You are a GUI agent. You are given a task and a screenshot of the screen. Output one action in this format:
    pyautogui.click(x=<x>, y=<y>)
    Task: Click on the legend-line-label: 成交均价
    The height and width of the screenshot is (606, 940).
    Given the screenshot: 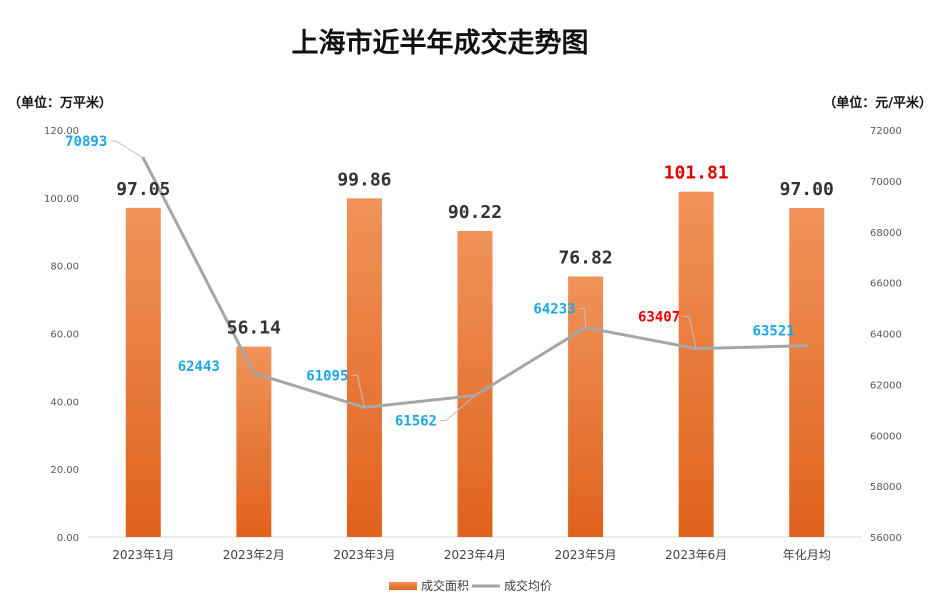 What is the action you would take?
    pyautogui.click(x=528, y=585)
    